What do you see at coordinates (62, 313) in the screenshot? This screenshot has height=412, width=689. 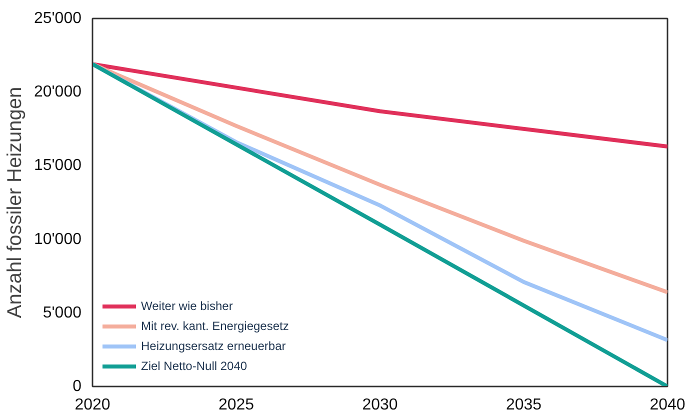 I see `y-tick-label: 5'000` at bounding box center [62, 313].